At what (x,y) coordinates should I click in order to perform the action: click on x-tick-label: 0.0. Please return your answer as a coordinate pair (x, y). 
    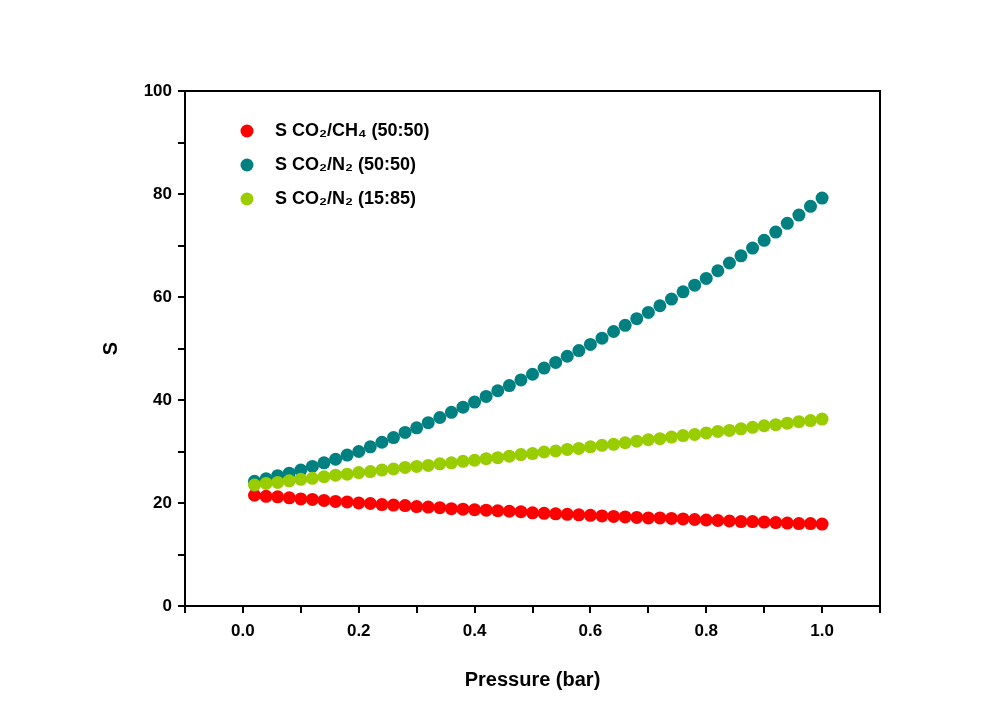
    Looking at the image, I should click on (243, 630).